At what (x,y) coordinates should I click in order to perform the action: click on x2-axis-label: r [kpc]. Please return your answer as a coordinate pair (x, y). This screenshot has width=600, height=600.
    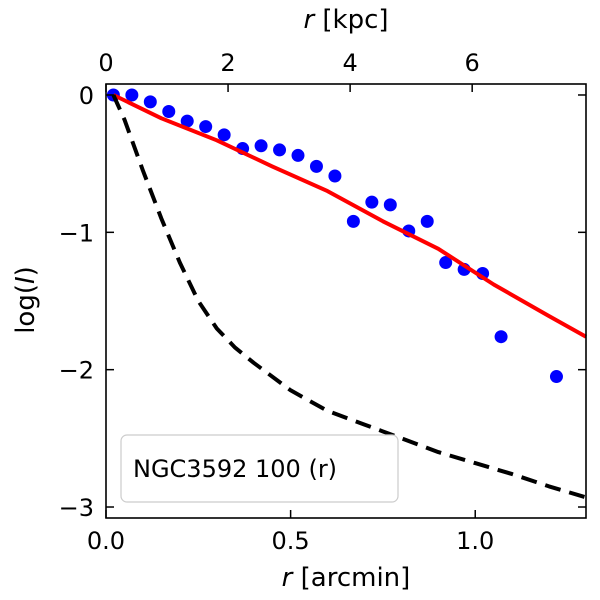
    Looking at the image, I should click on (345, 20).